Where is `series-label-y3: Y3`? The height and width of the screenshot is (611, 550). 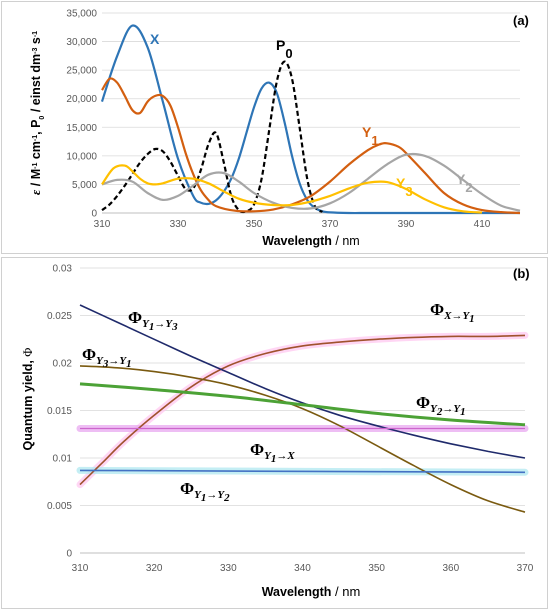
series-label-y3: Y3 is located at coordinates (404, 187).